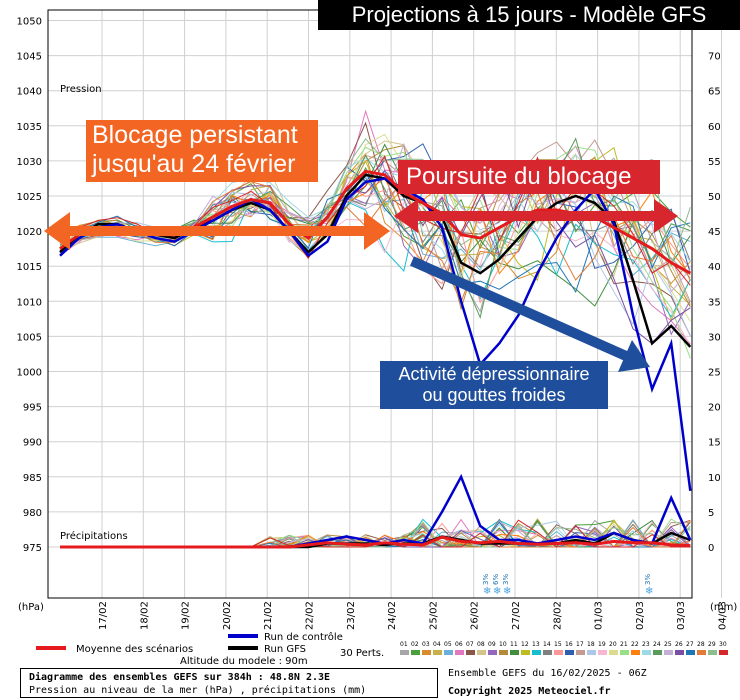 This screenshot has height=700, width=740. I want to click on chart-title: Projections à 15 jours - Modèle GFS, so click(529, 15).